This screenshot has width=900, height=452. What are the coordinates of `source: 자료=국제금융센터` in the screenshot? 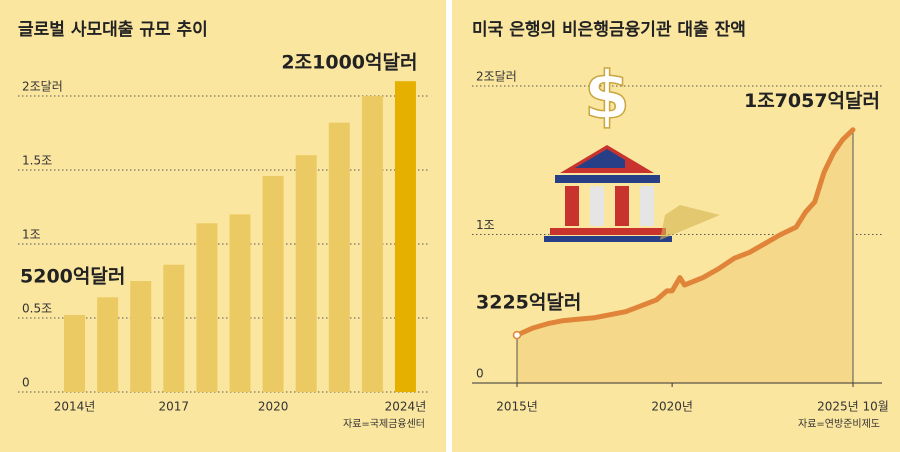 It's located at (384, 424).